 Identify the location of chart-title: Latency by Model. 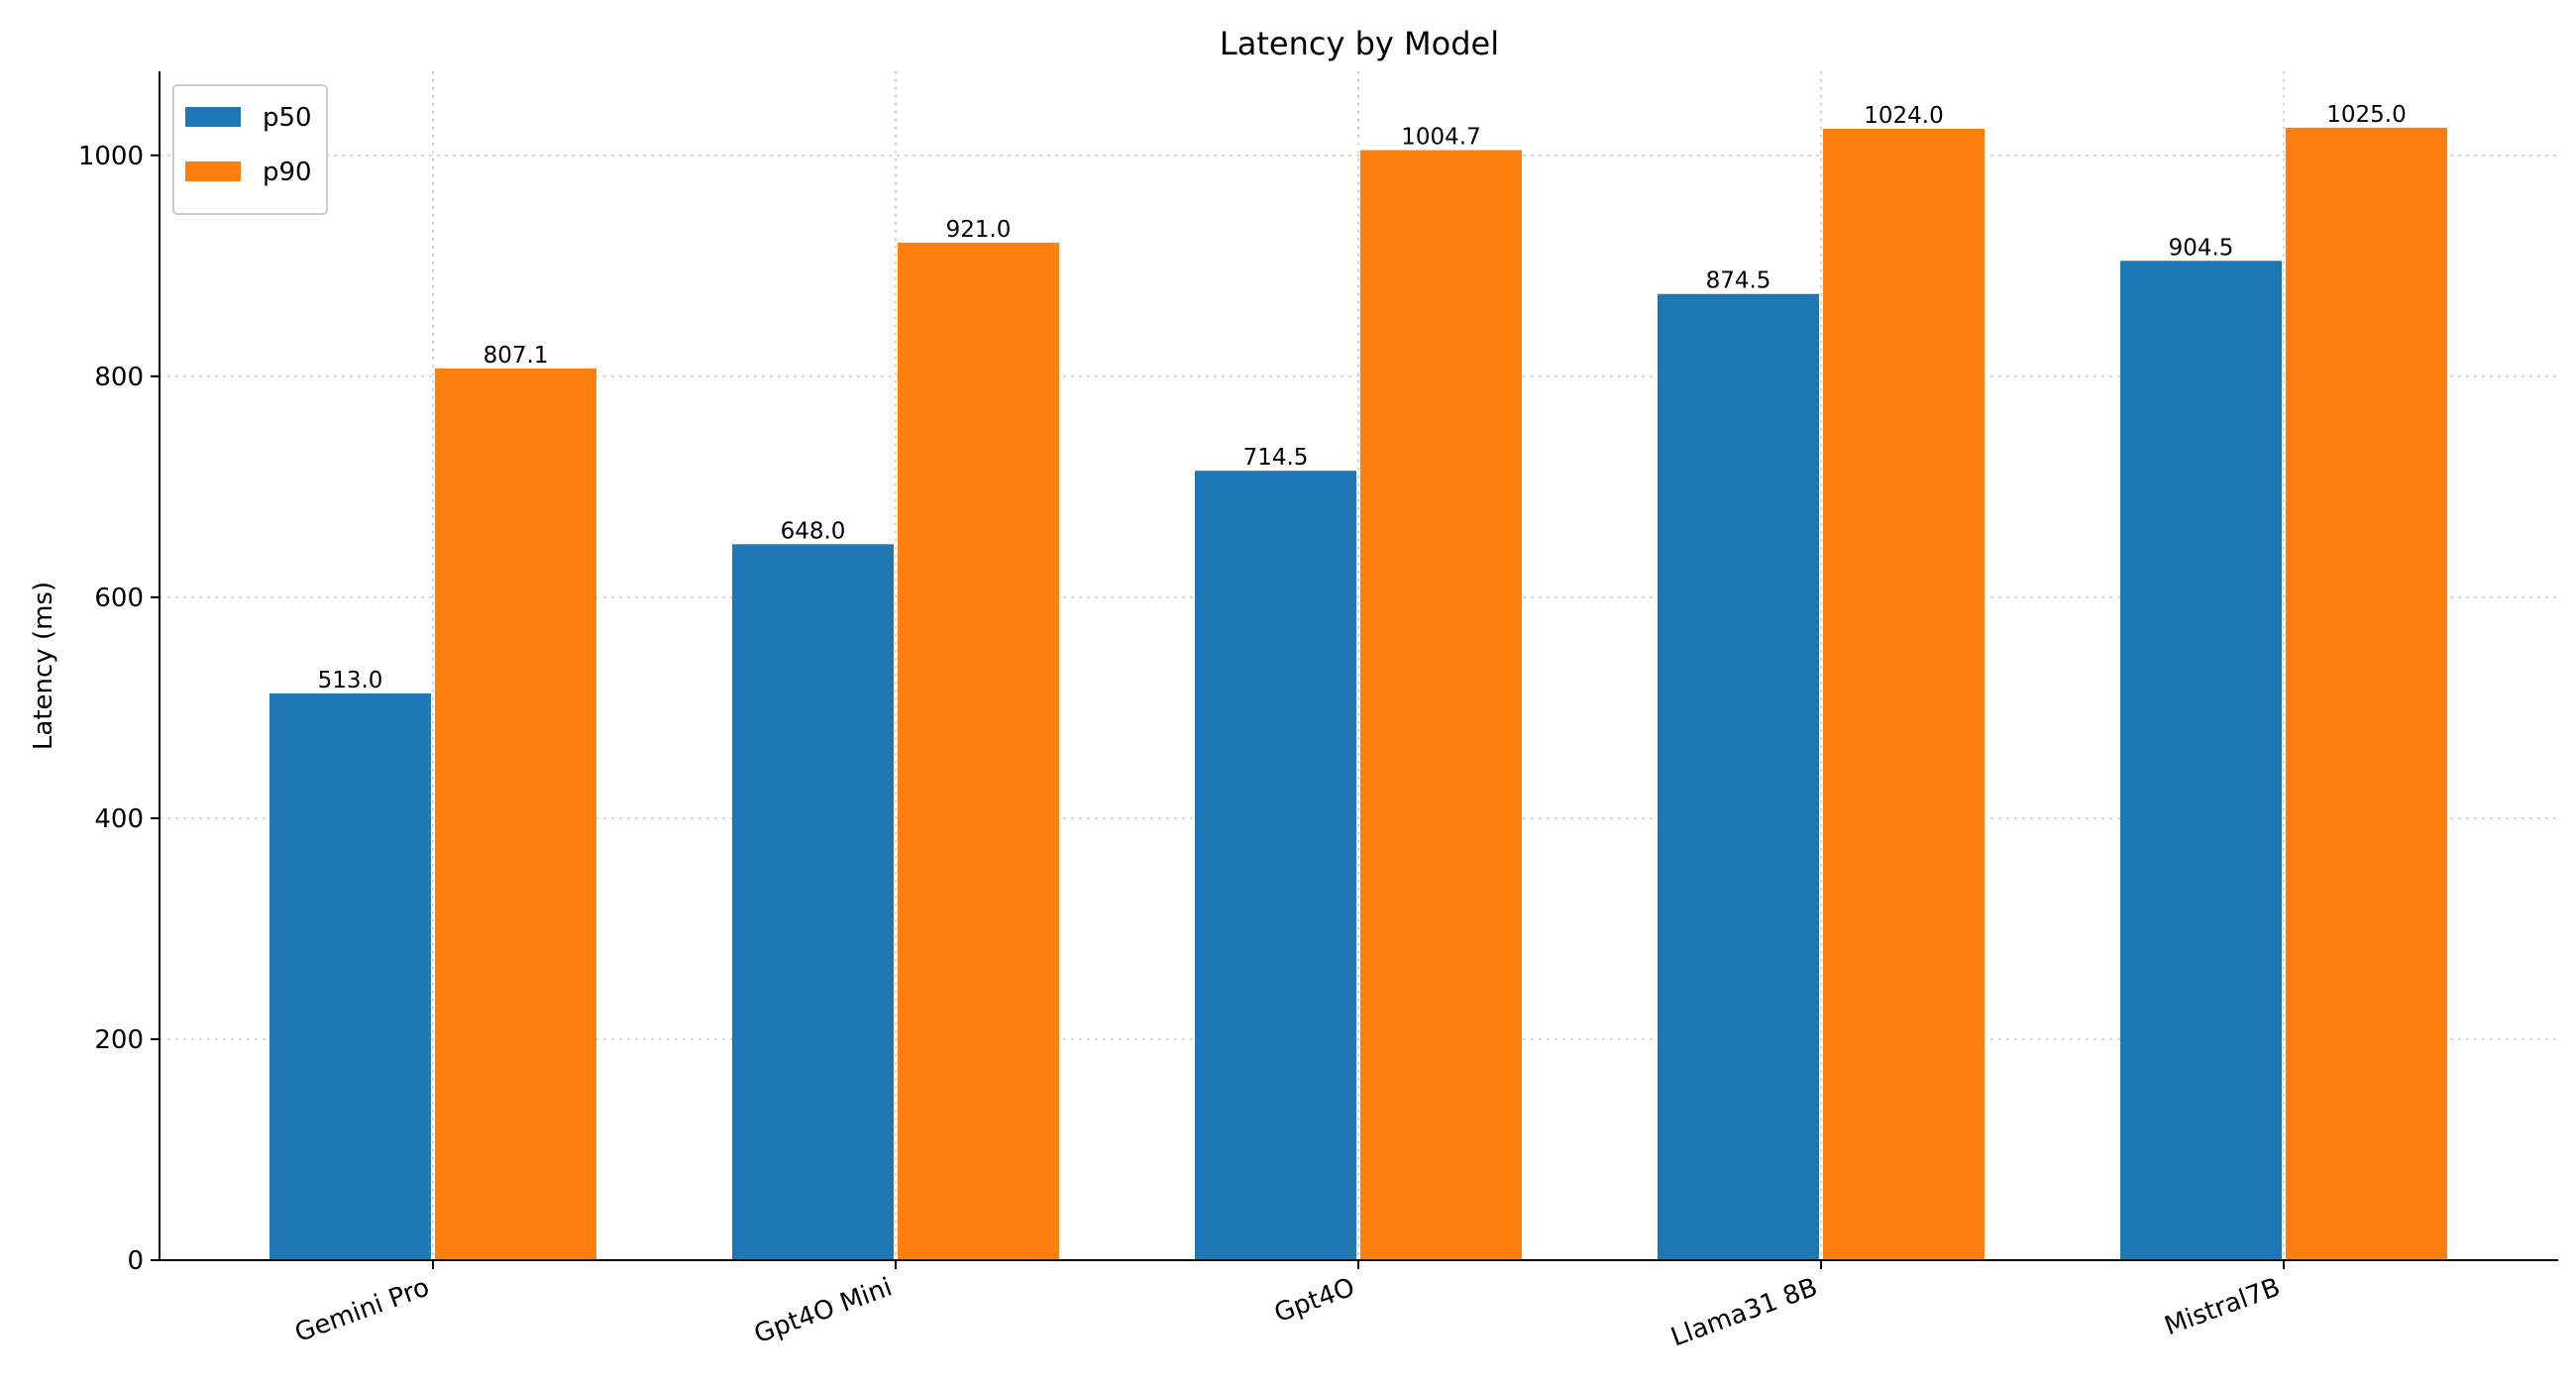
(1360, 43).